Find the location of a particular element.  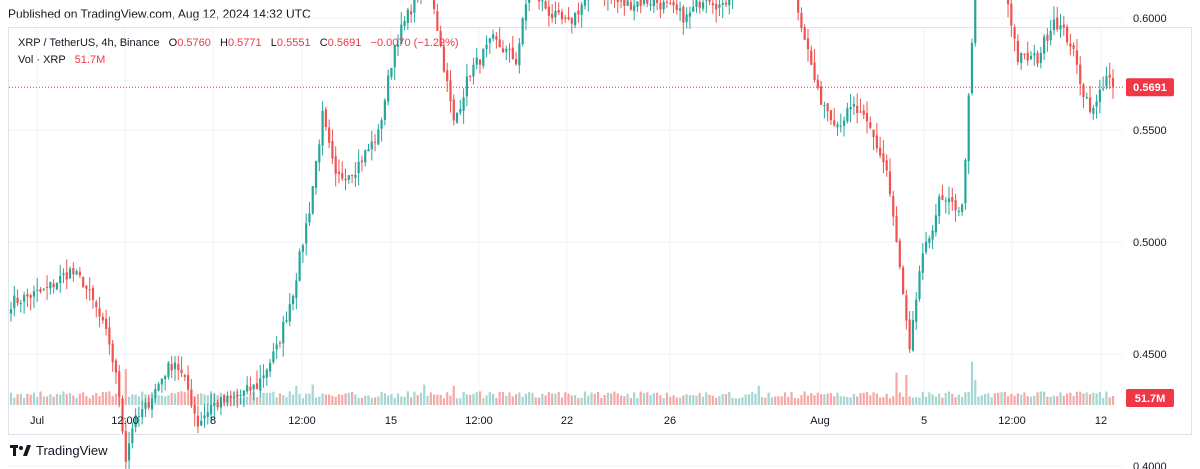

symbol-label: XRP / TetherUS, 4h, Binance is located at coordinates (89, 43).